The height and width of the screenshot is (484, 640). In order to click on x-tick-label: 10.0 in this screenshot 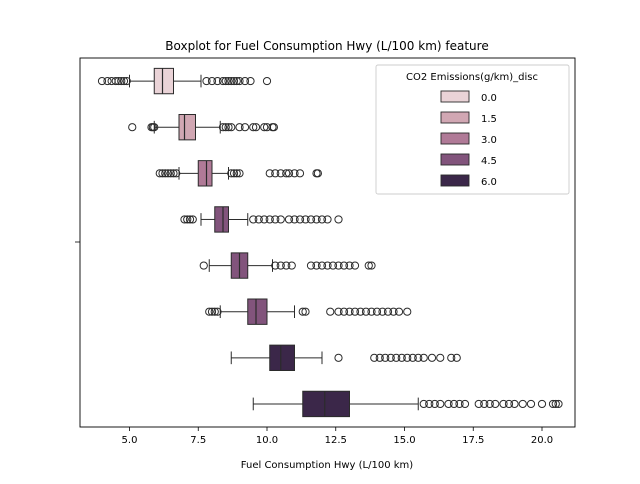, I will do `click(267, 440)`.